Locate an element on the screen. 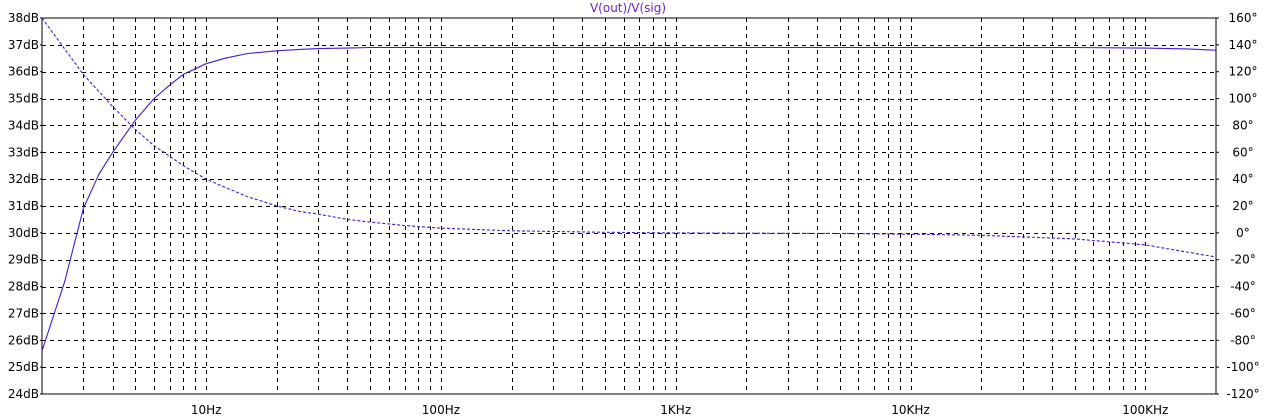 The image size is (1265, 420). y-right-tick-label: -120° is located at coordinates (1242, 394).